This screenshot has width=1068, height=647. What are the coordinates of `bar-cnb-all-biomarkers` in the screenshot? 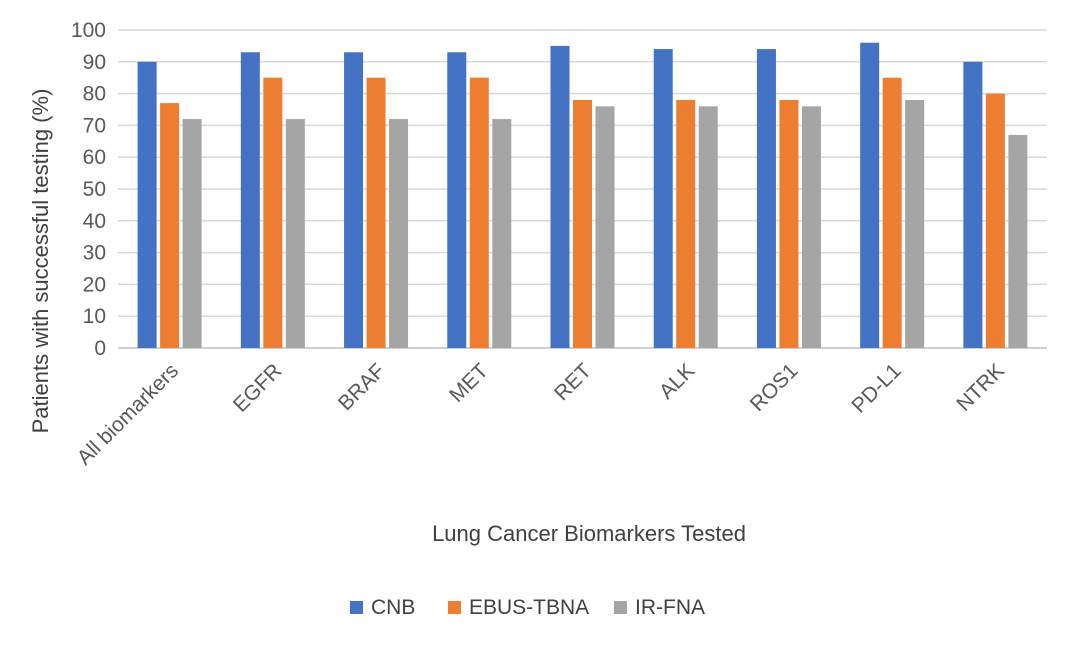 It's located at (147, 205).